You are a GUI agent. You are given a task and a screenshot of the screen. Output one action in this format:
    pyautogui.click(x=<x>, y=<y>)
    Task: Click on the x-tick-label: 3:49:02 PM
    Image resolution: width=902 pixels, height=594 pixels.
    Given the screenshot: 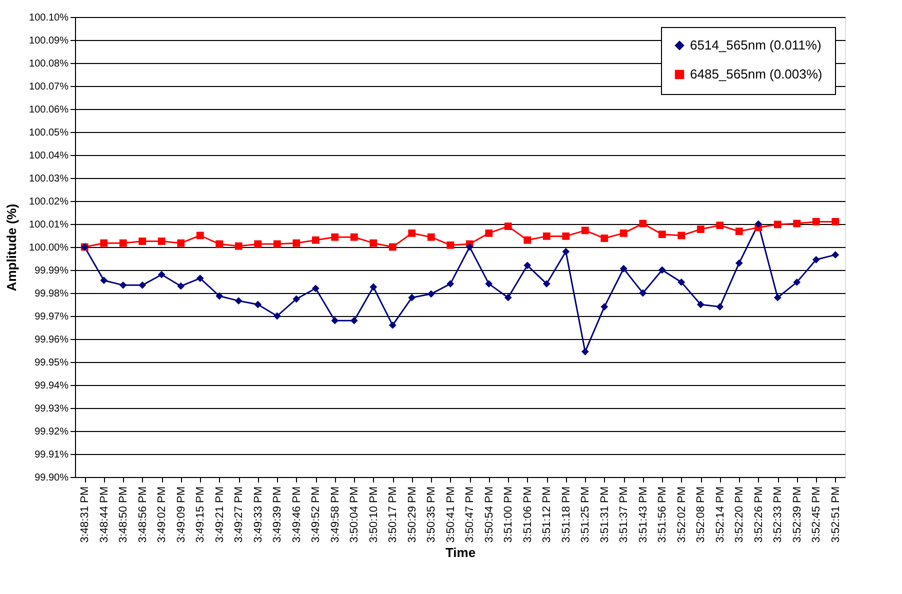 What is the action you would take?
    pyautogui.click(x=162, y=514)
    